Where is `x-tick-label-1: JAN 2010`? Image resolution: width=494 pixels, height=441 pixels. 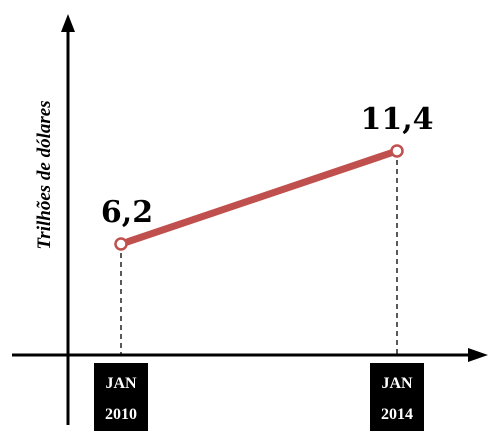
x-tick-label-1: JAN 2010 is located at coordinates (121, 397).